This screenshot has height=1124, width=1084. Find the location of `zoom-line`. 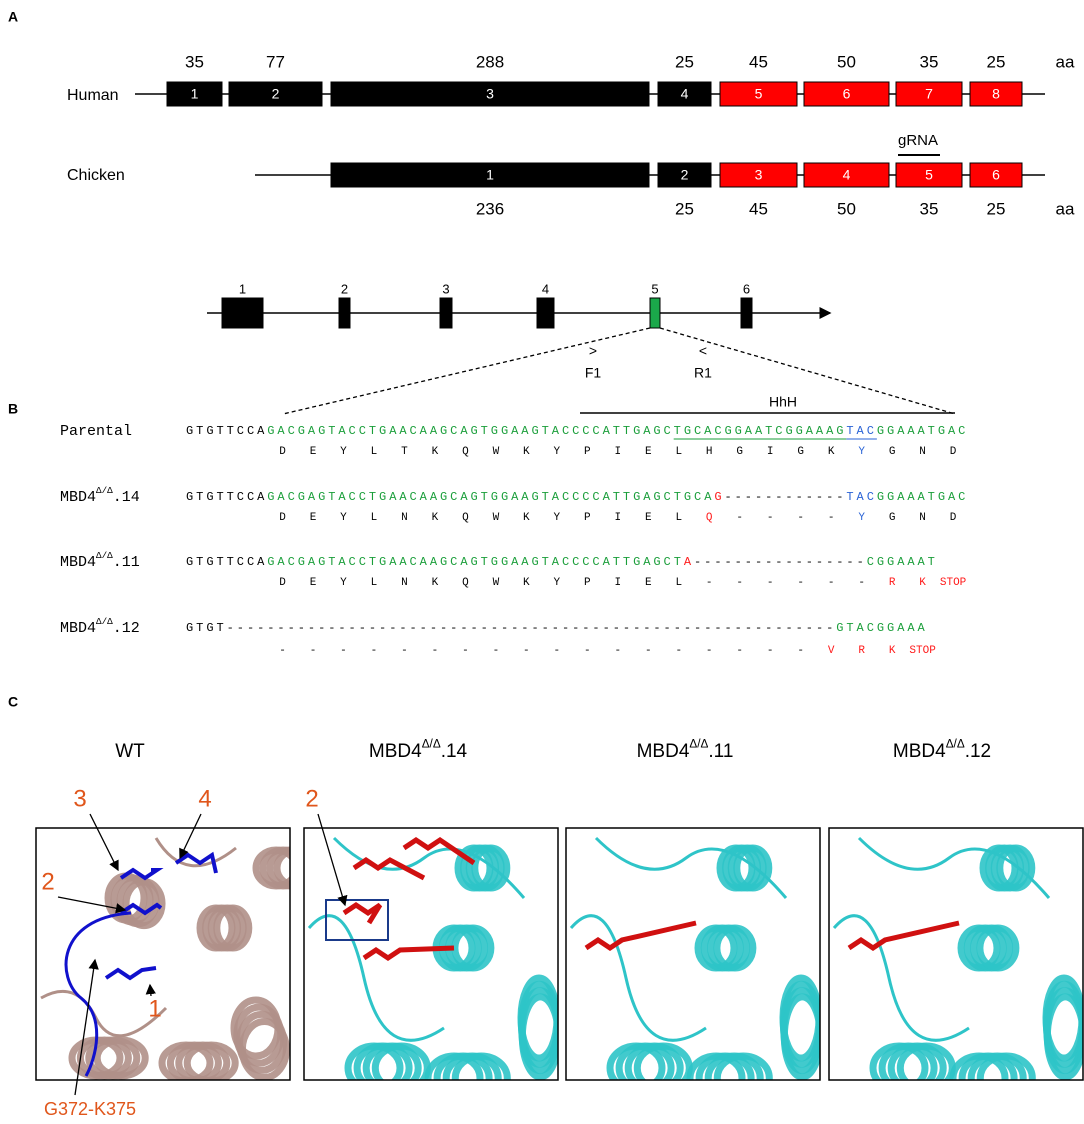

zoom-line is located at coordinates (807, 371).